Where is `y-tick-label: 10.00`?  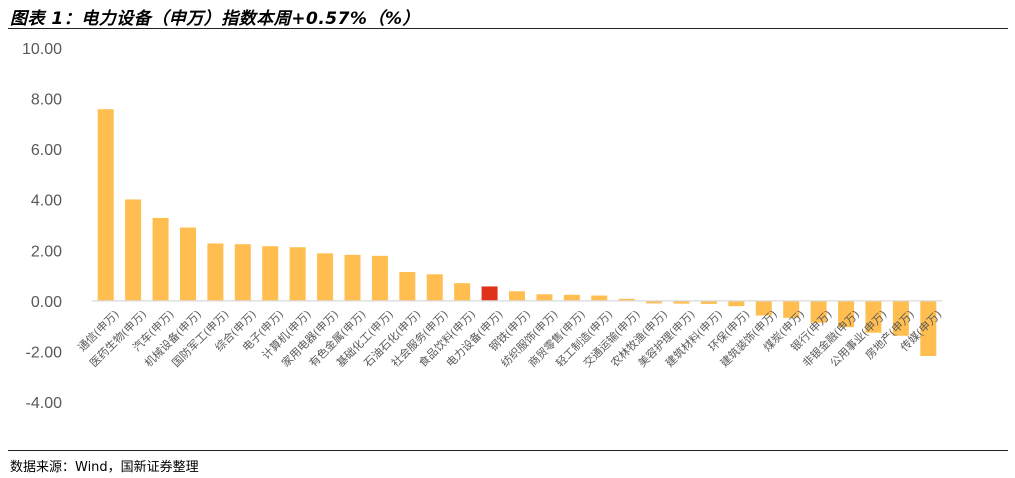 y-tick-label: 10.00 is located at coordinates (42, 49).